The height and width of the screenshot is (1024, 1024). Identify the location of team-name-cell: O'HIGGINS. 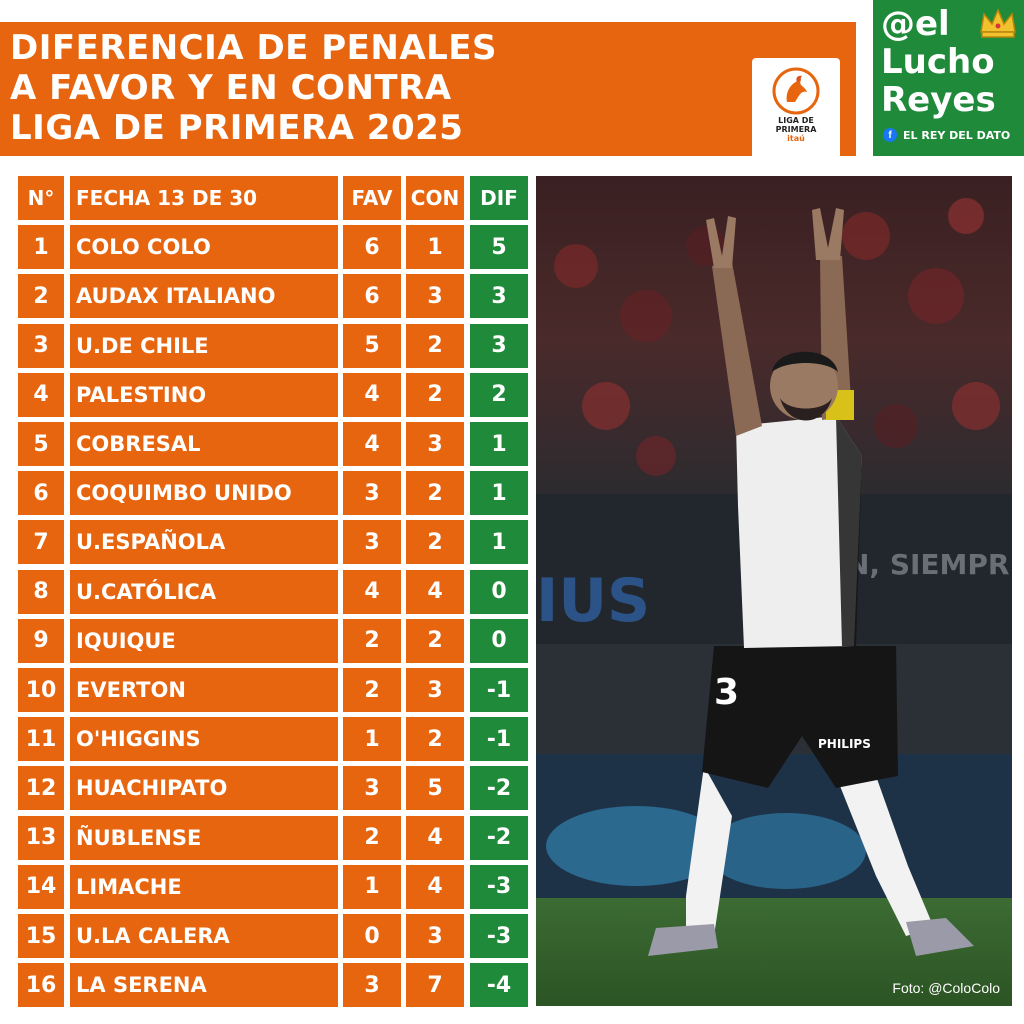
(204, 739).